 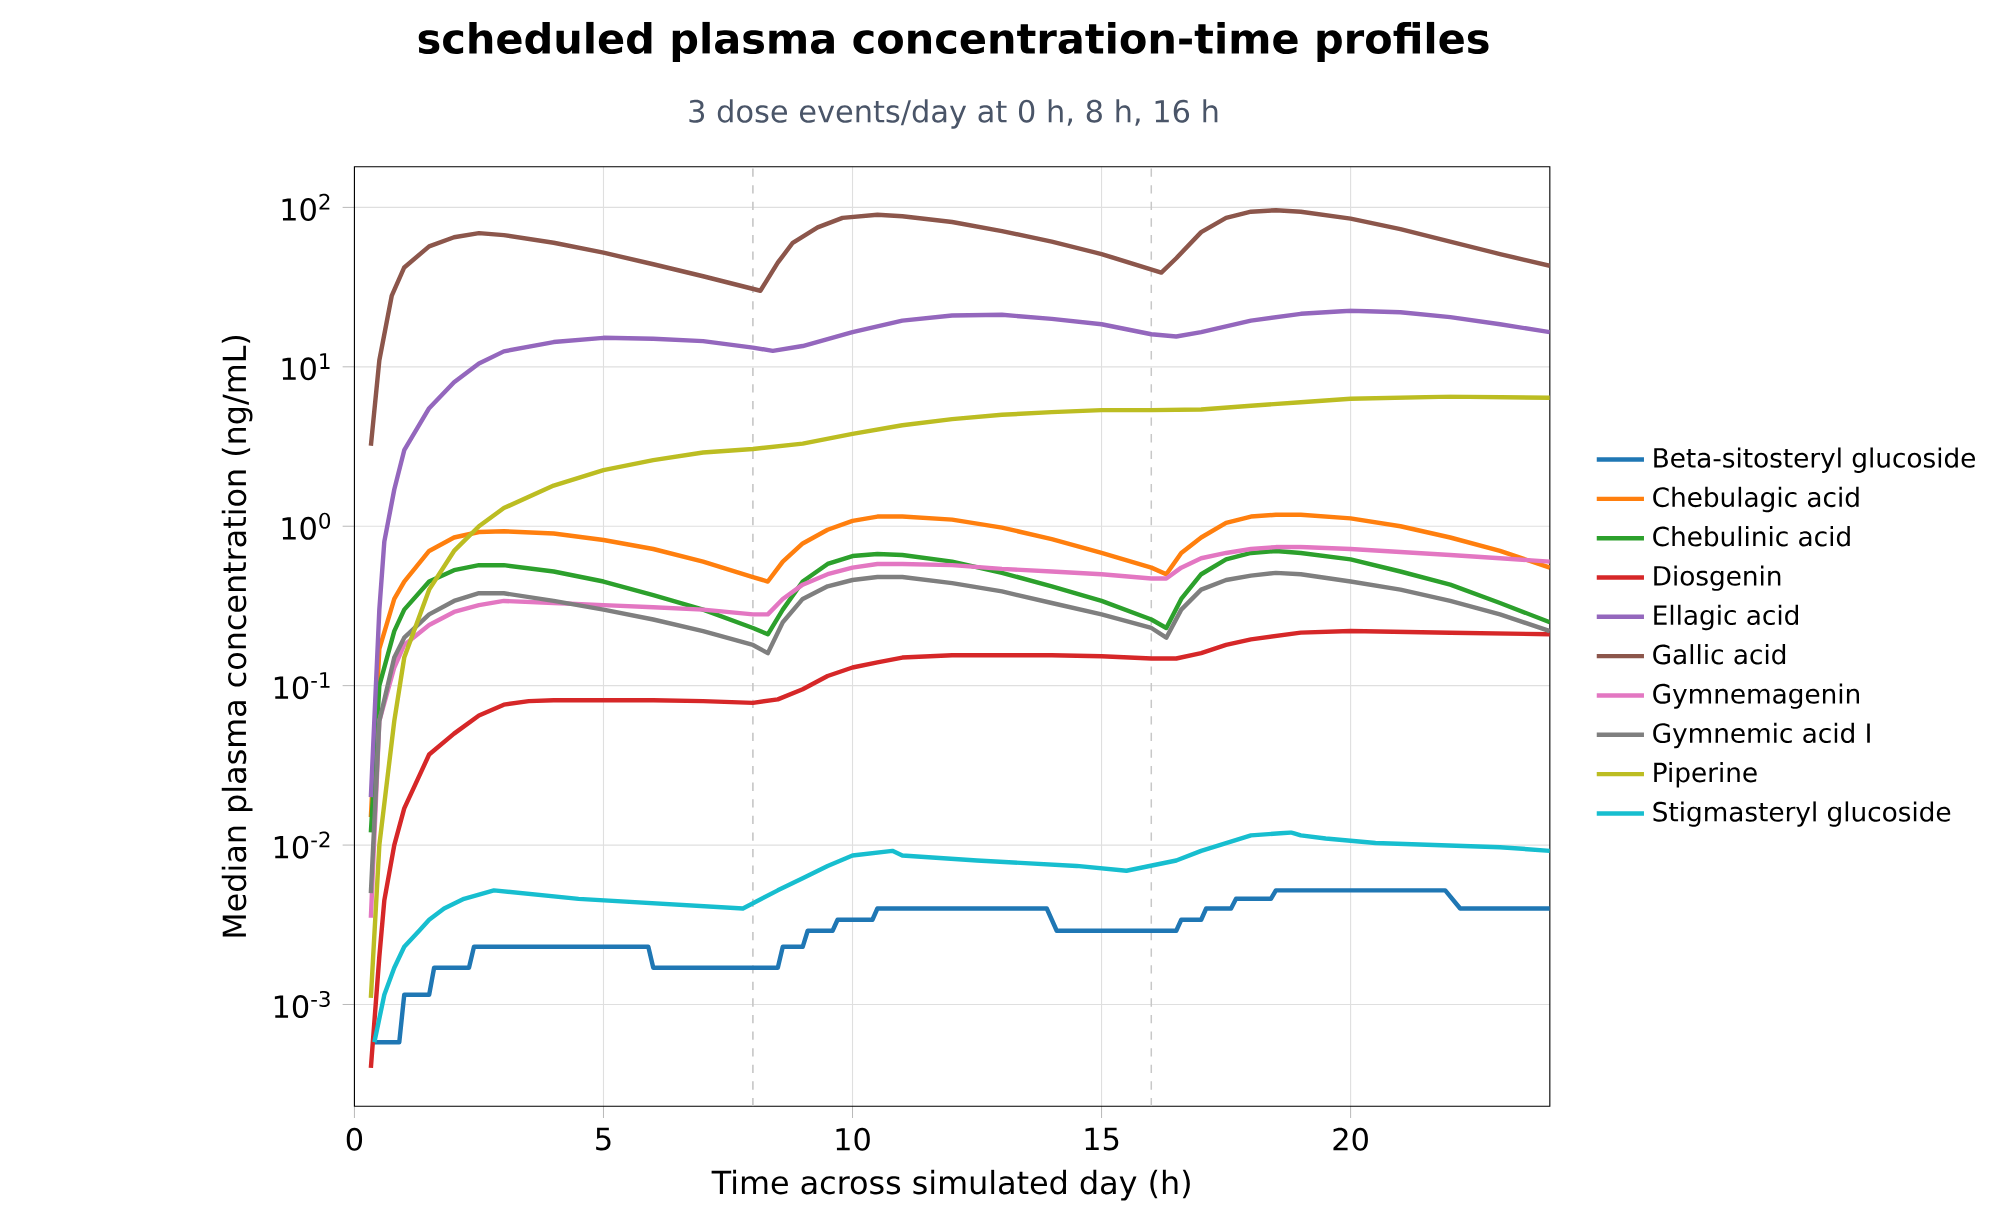 I want to click on x-axis-title: Time across simulated day (h), so click(x=950, y=1185).